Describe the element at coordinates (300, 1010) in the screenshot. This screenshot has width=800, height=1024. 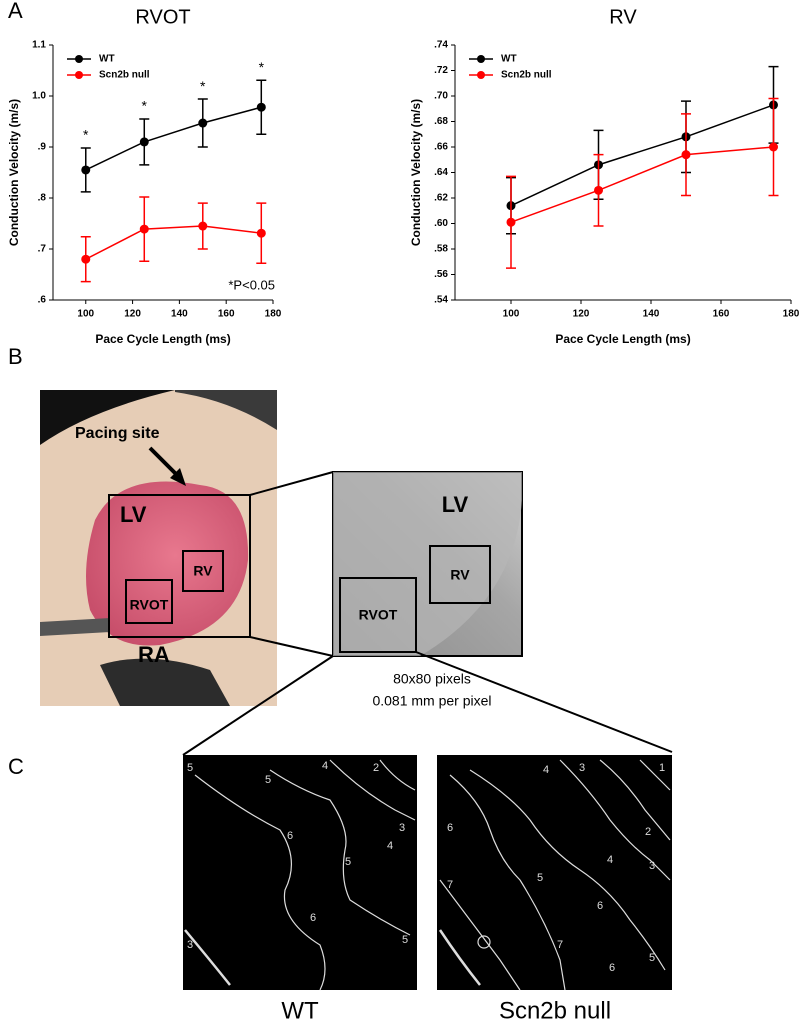
I see `map-caption: WT` at that location.